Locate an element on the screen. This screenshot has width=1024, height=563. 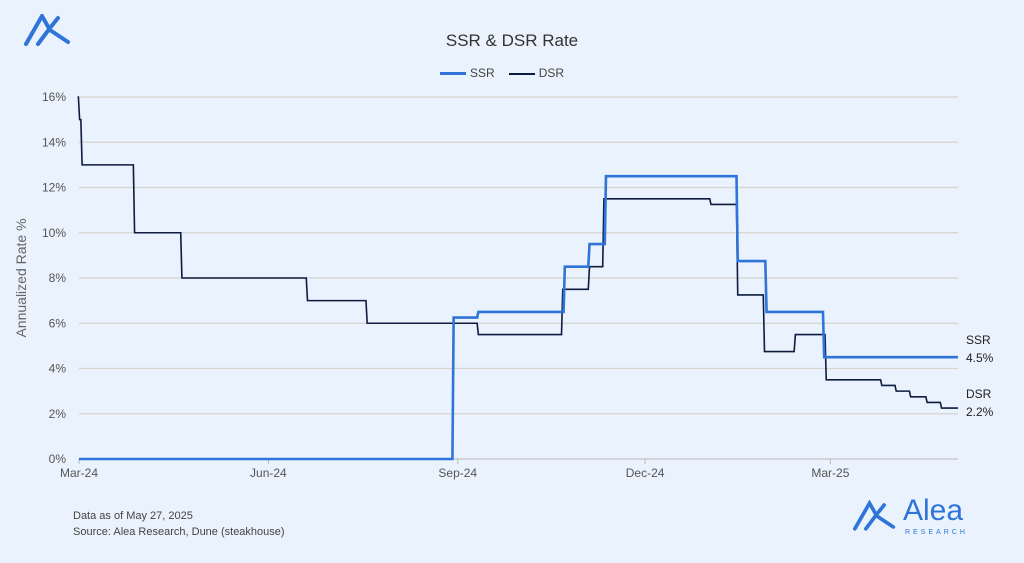
y-tick-label: 14% is located at coordinates (54, 142).